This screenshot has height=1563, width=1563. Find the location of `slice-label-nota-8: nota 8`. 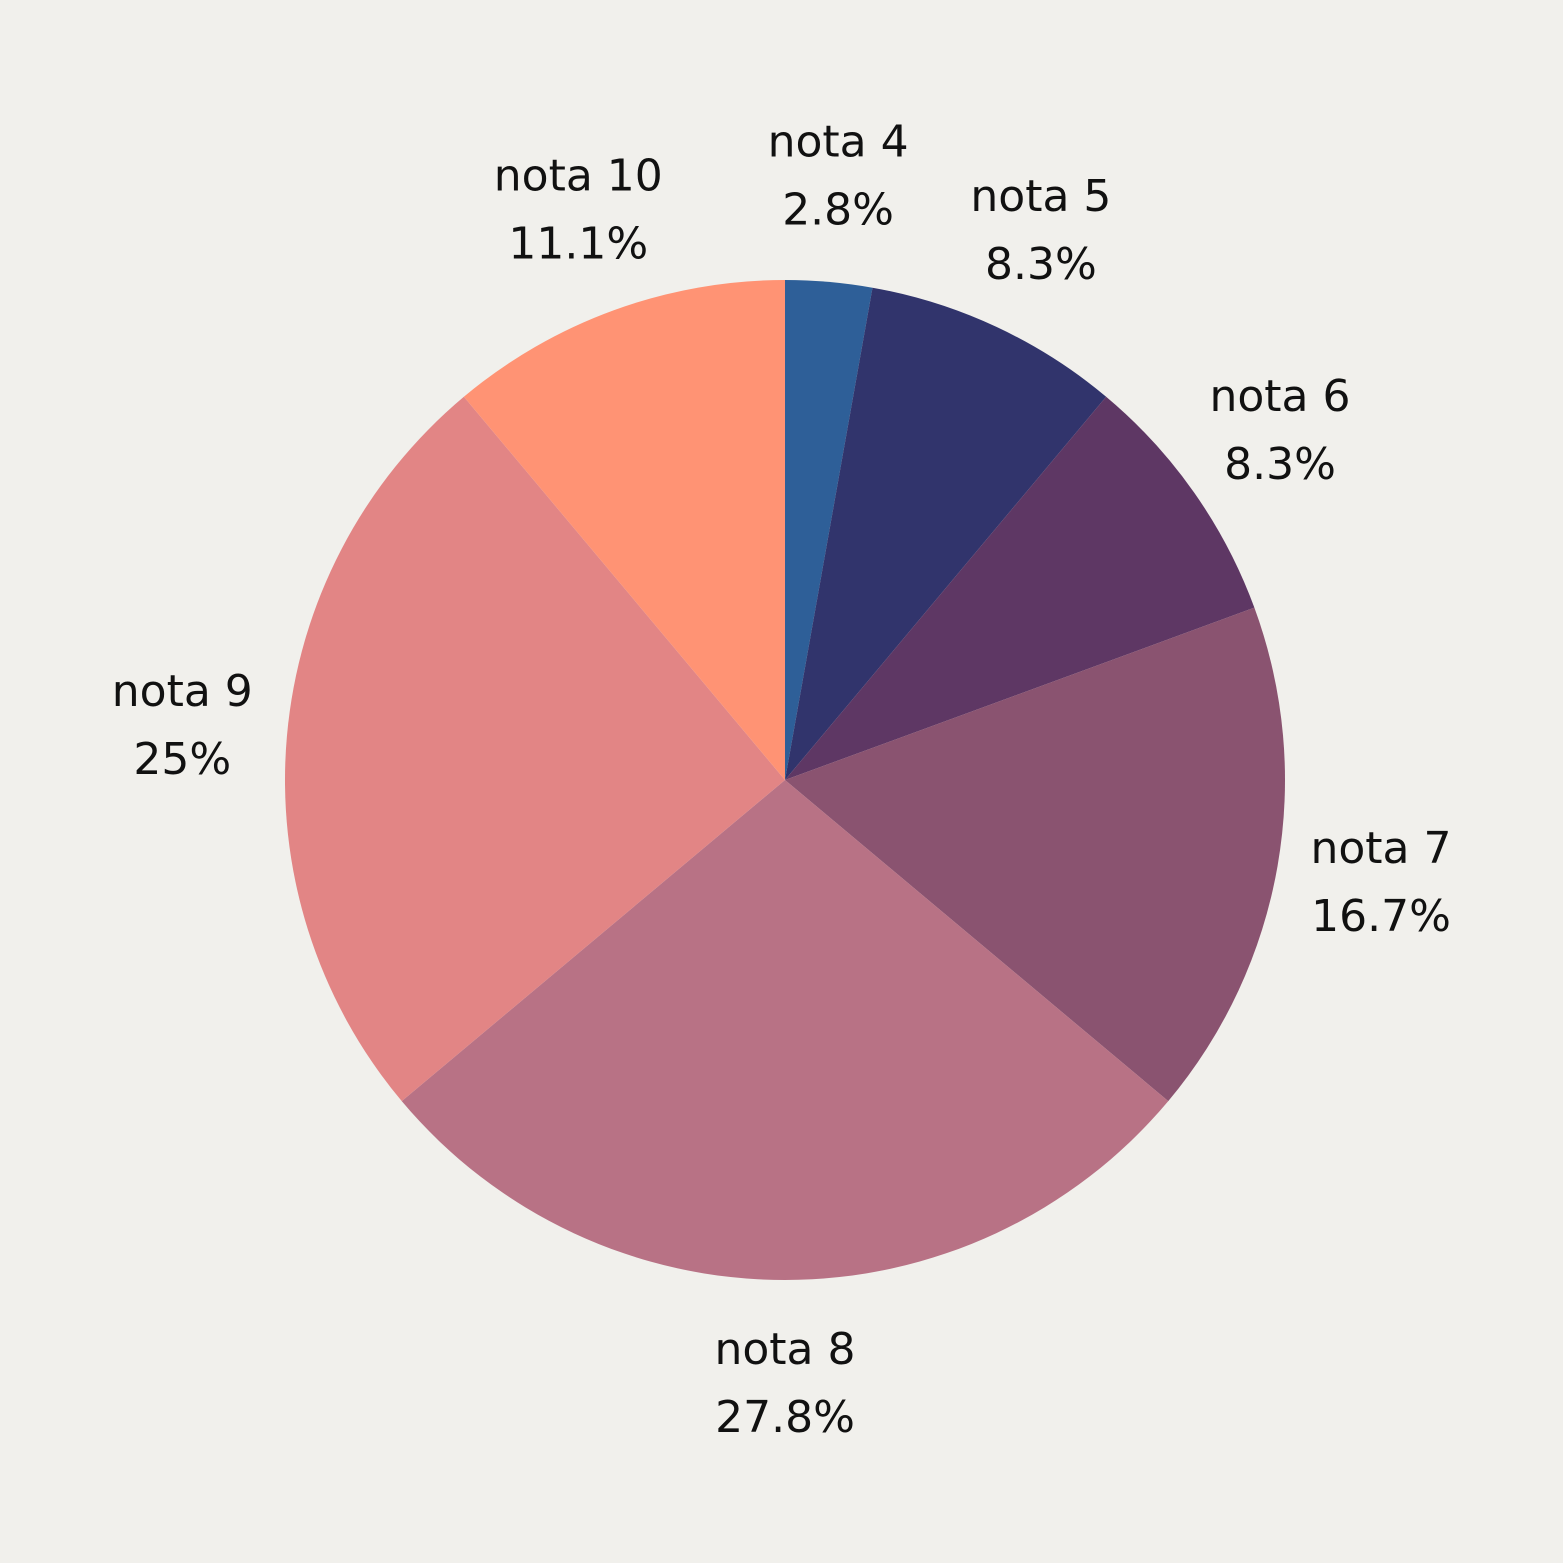

slice-label-nota-8: nota 8 is located at coordinates (784, 1349).